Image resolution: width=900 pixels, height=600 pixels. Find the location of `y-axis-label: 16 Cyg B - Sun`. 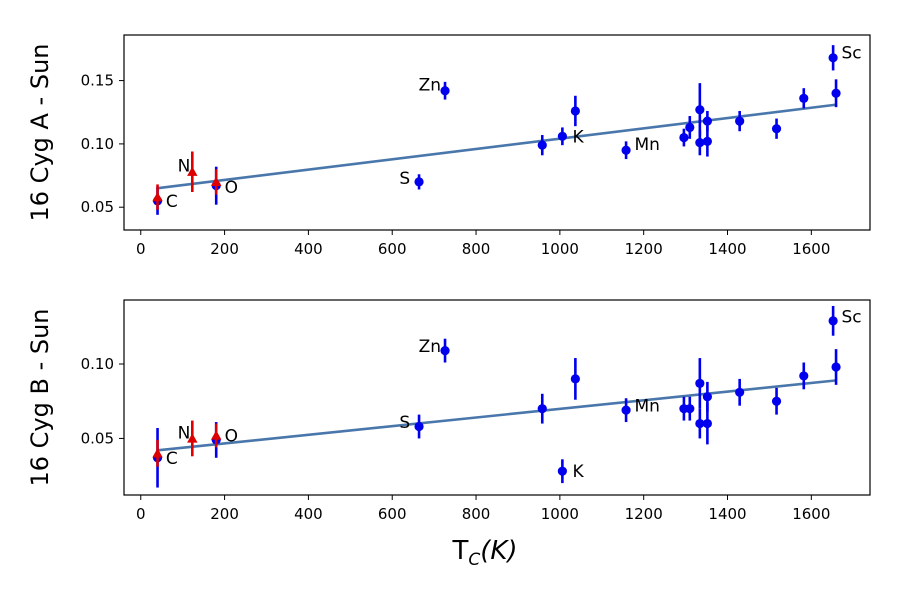

y-axis-label: 16 Cyg B - Sun is located at coordinates (40, 397).